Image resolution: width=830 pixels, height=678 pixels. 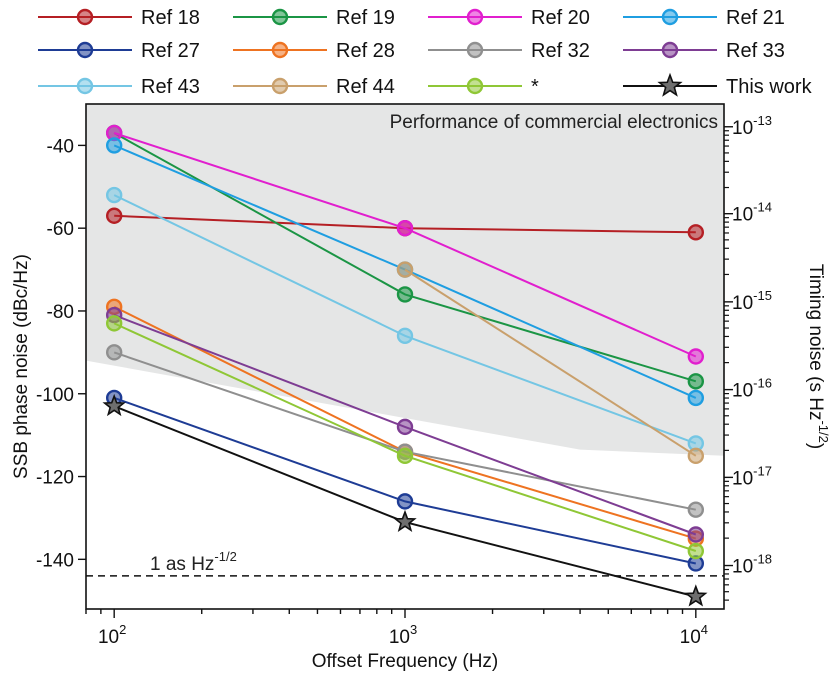 I want to click on y2-title-main: Timing noise (s Hz, so click(x=815, y=342).